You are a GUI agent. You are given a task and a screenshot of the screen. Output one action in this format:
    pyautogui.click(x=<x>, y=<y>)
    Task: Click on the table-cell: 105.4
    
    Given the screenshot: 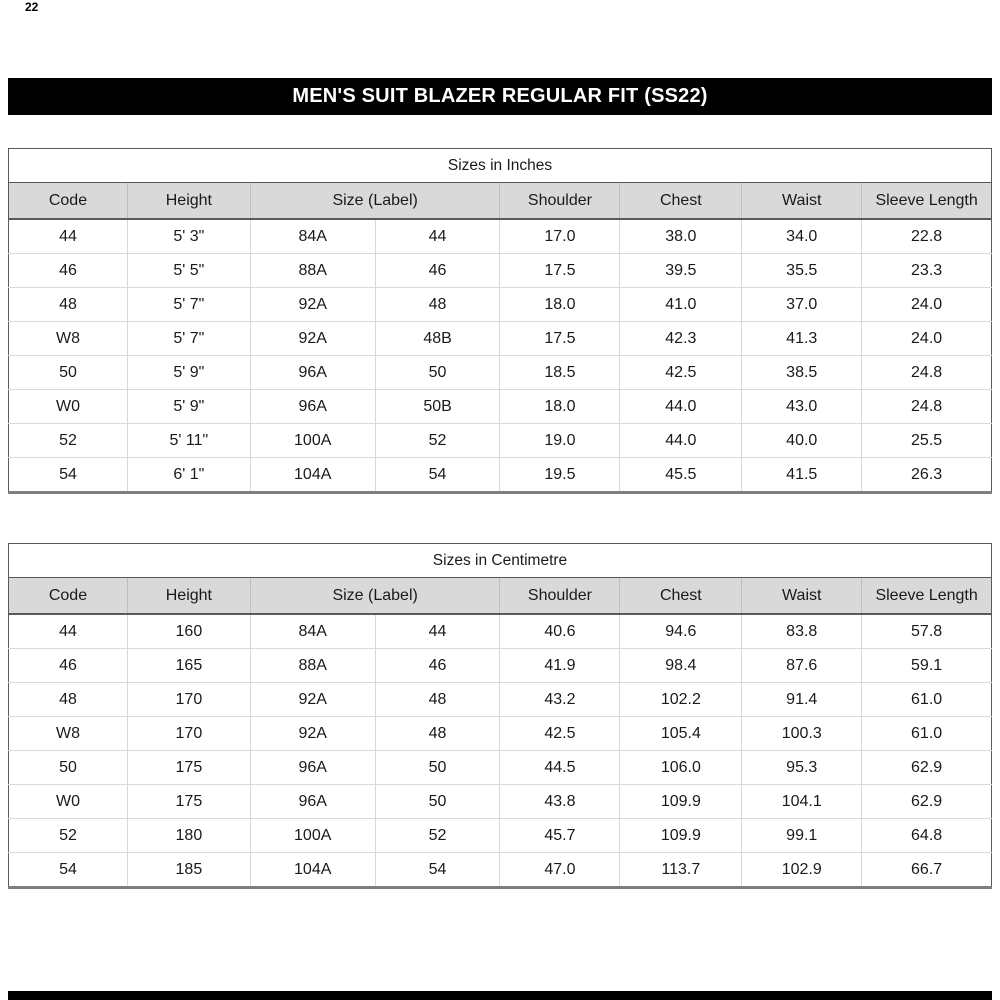 What is the action you would take?
    pyautogui.click(x=681, y=733)
    